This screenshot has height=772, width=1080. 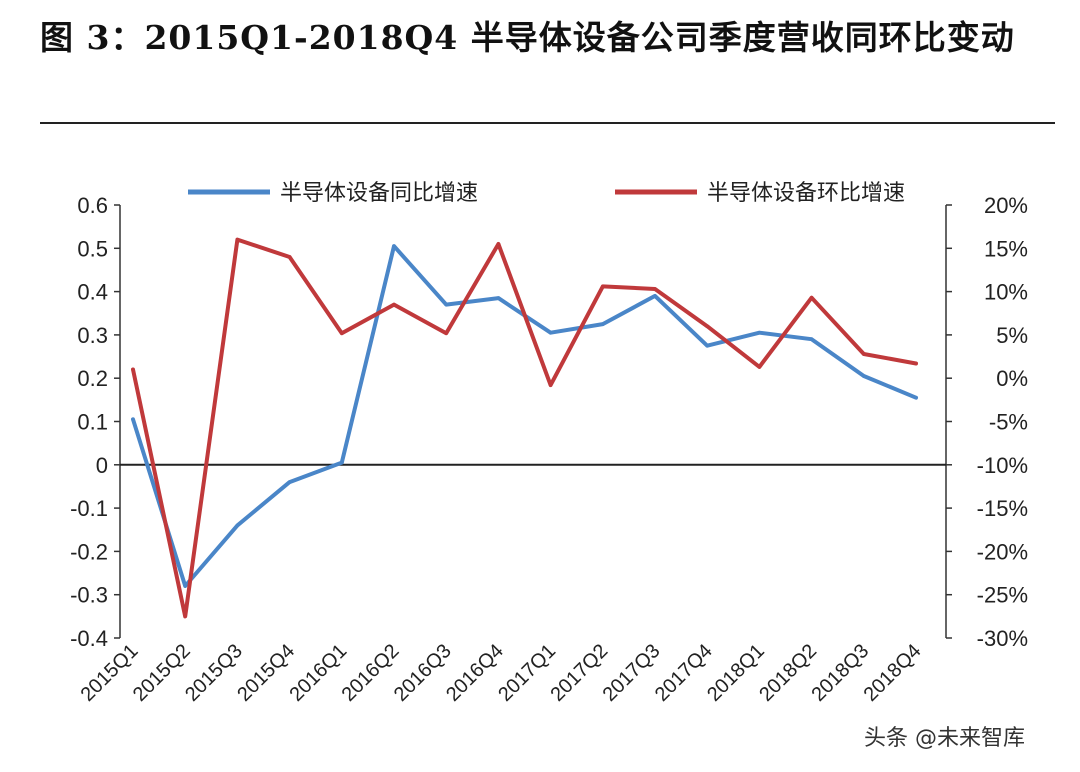 What do you see at coordinates (92, 205) in the screenshot?
I see `left-tick-label: 0.6` at bounding box center [92, 205].